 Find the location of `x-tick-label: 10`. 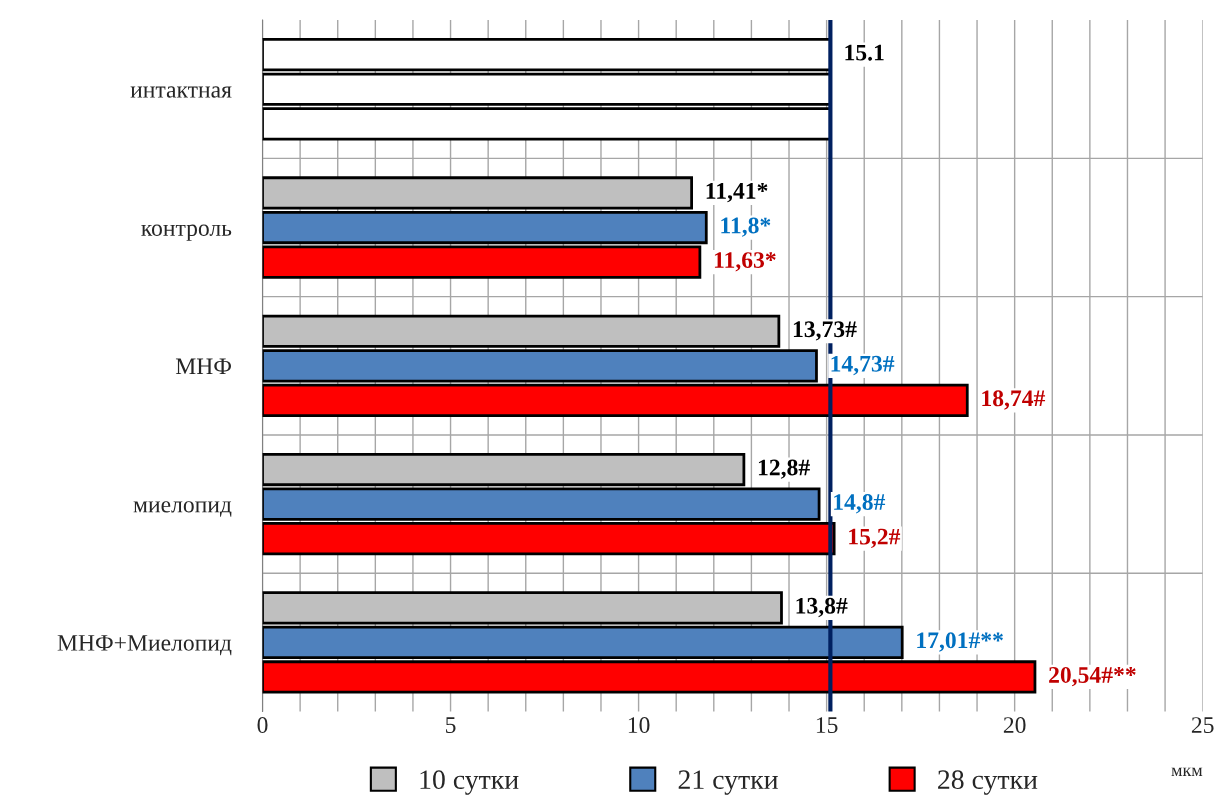

x-tick-label: 10 is located at coordinates (639, 725).